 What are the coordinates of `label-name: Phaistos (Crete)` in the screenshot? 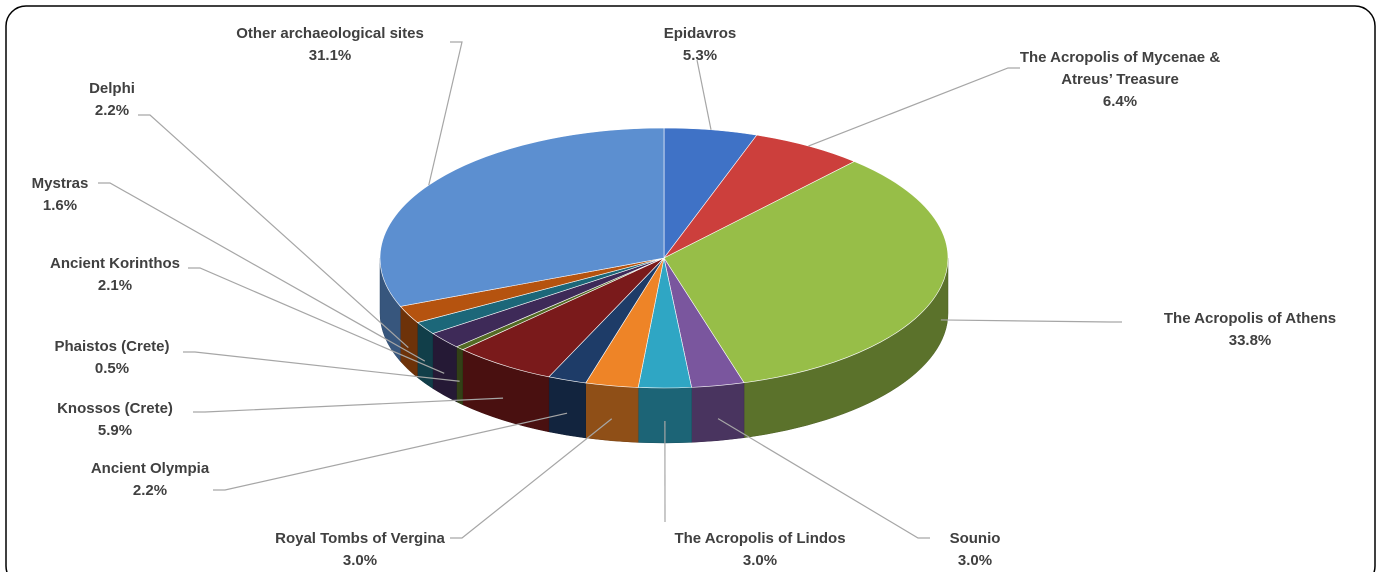 It's located at (112, 346).